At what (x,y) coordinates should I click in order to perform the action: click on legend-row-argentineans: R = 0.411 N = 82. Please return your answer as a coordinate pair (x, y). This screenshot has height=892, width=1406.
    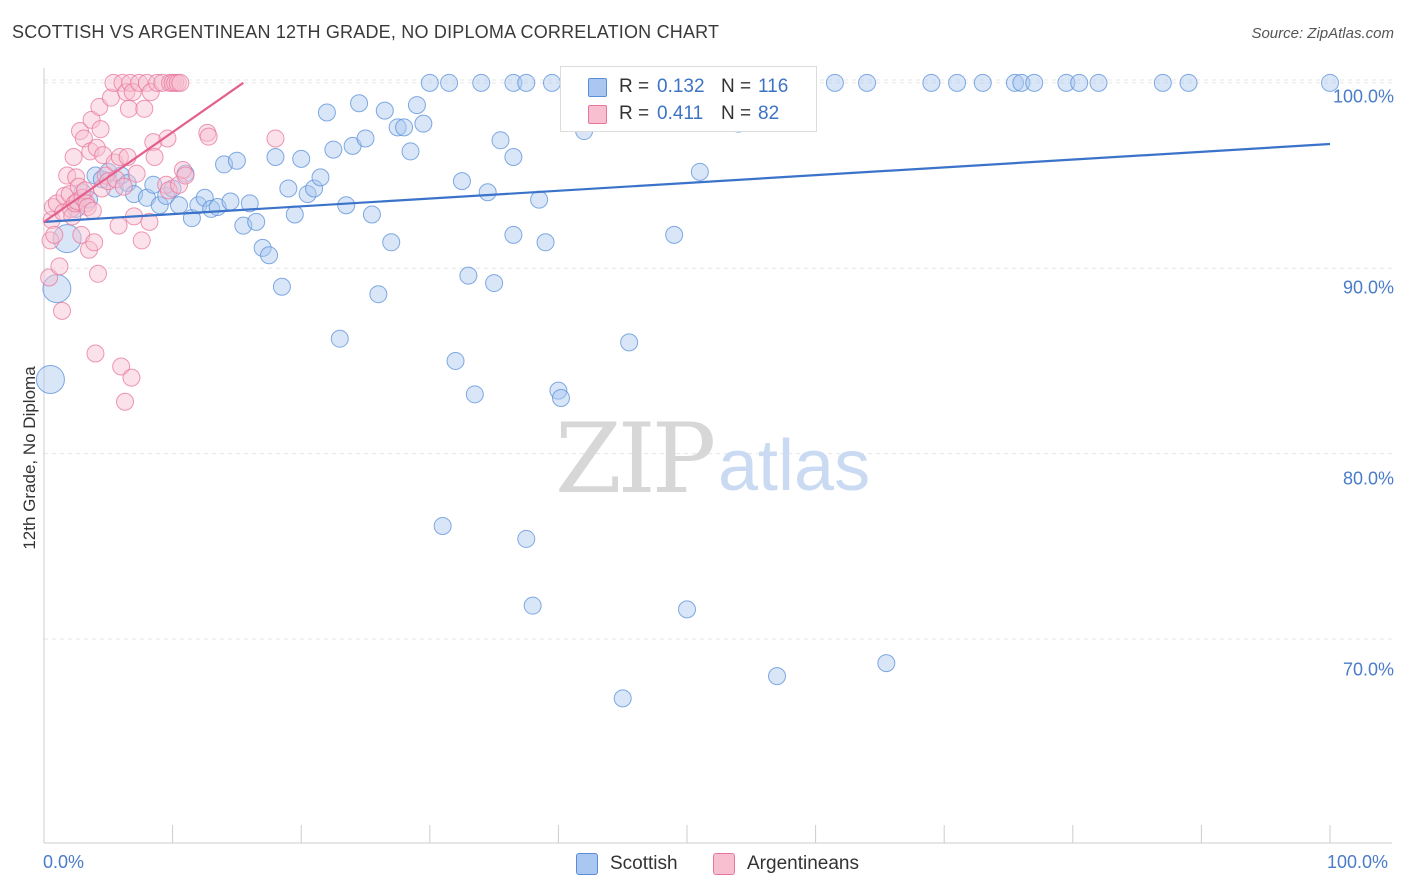
    Looking at the image, I should click on (670, 114).